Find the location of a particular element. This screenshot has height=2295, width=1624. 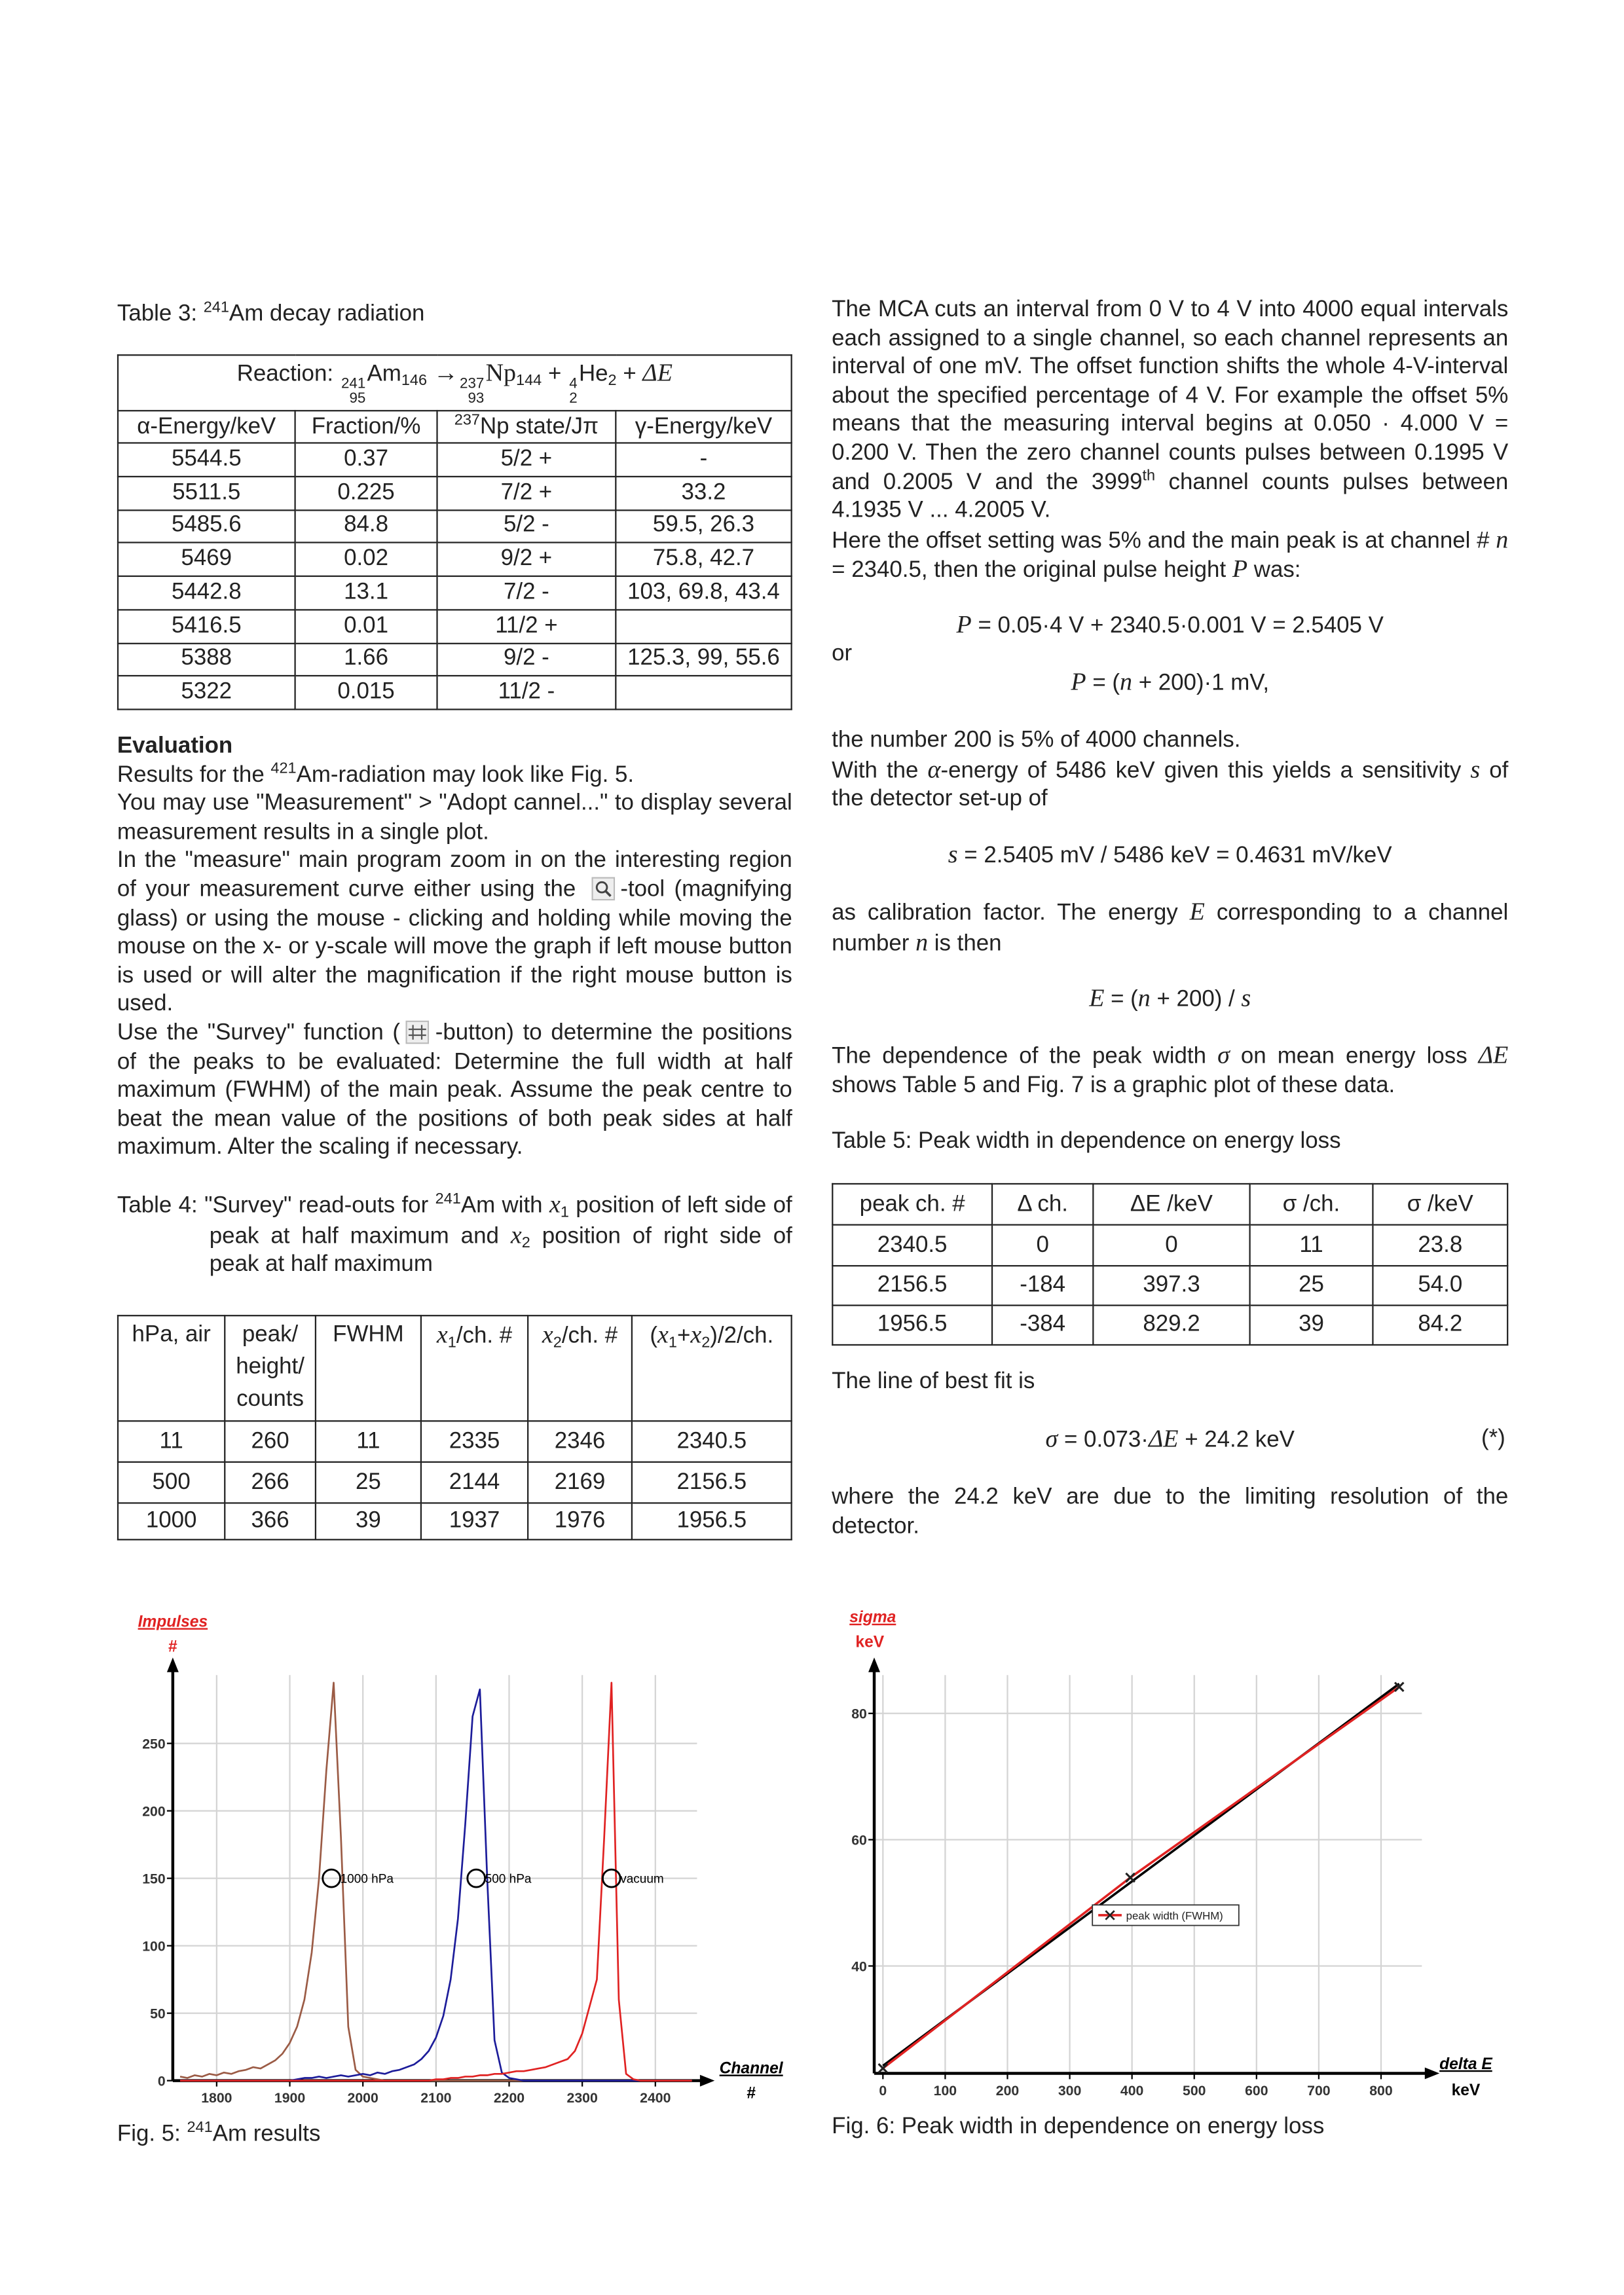

text: 4 is located at coordinates (573, 383).